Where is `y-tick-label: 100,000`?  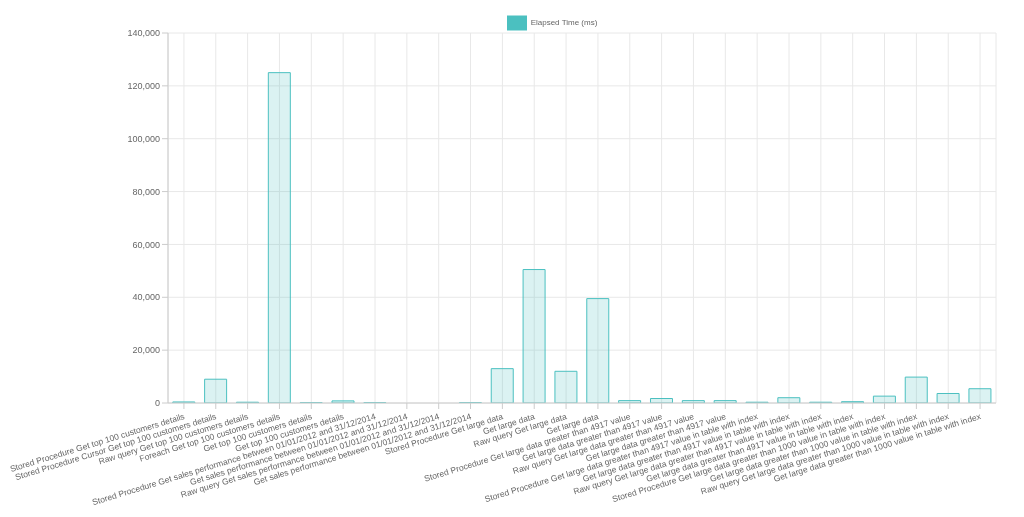
y-tick-label: 100,000 is located at coordinates (143, 138).